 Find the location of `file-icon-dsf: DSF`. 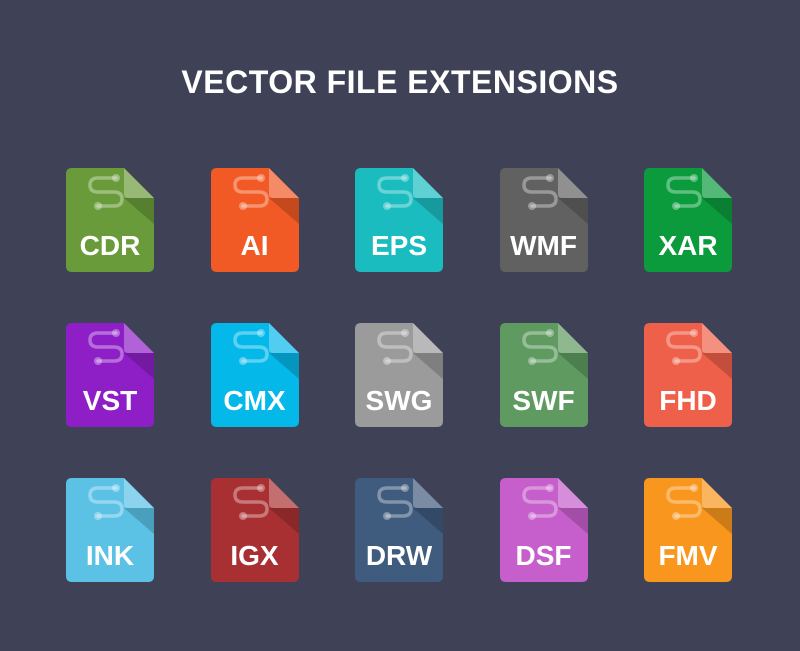

file-icon-dsf: DSF is located at coordinates (543, 530).